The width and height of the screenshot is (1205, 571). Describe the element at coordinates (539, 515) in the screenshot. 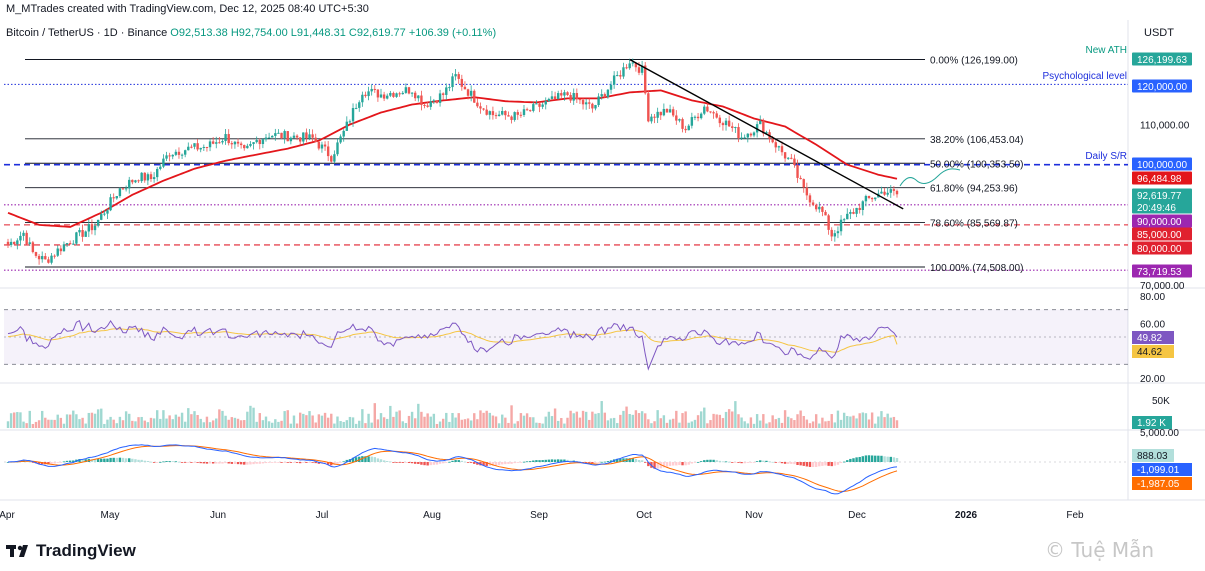

I see `time-axis-label: Sep` at that location.